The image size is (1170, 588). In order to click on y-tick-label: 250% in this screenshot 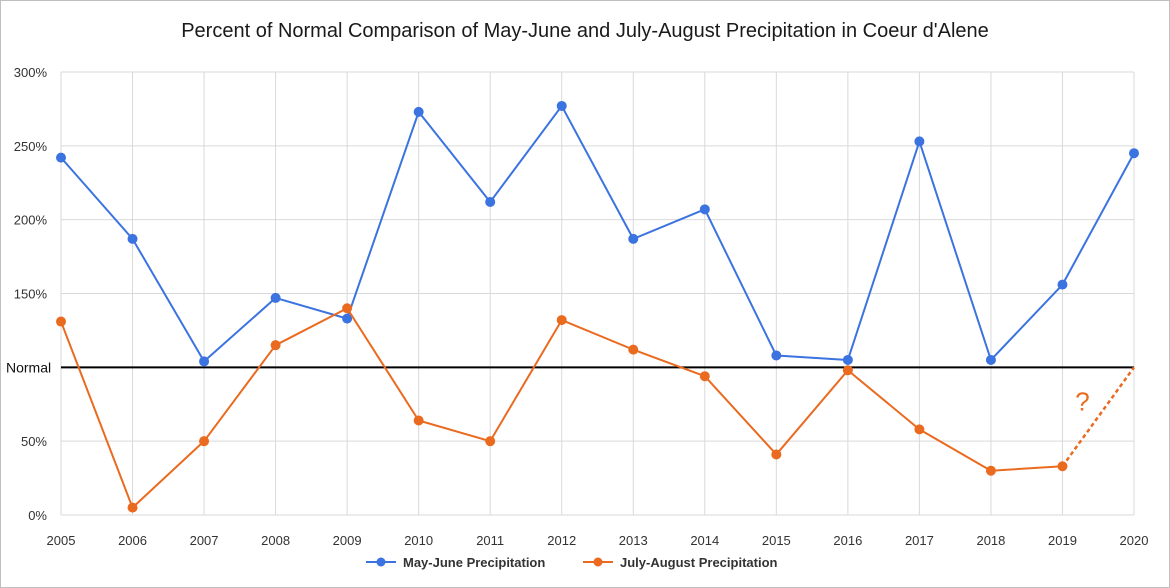, I will do `click(31, 146)`.